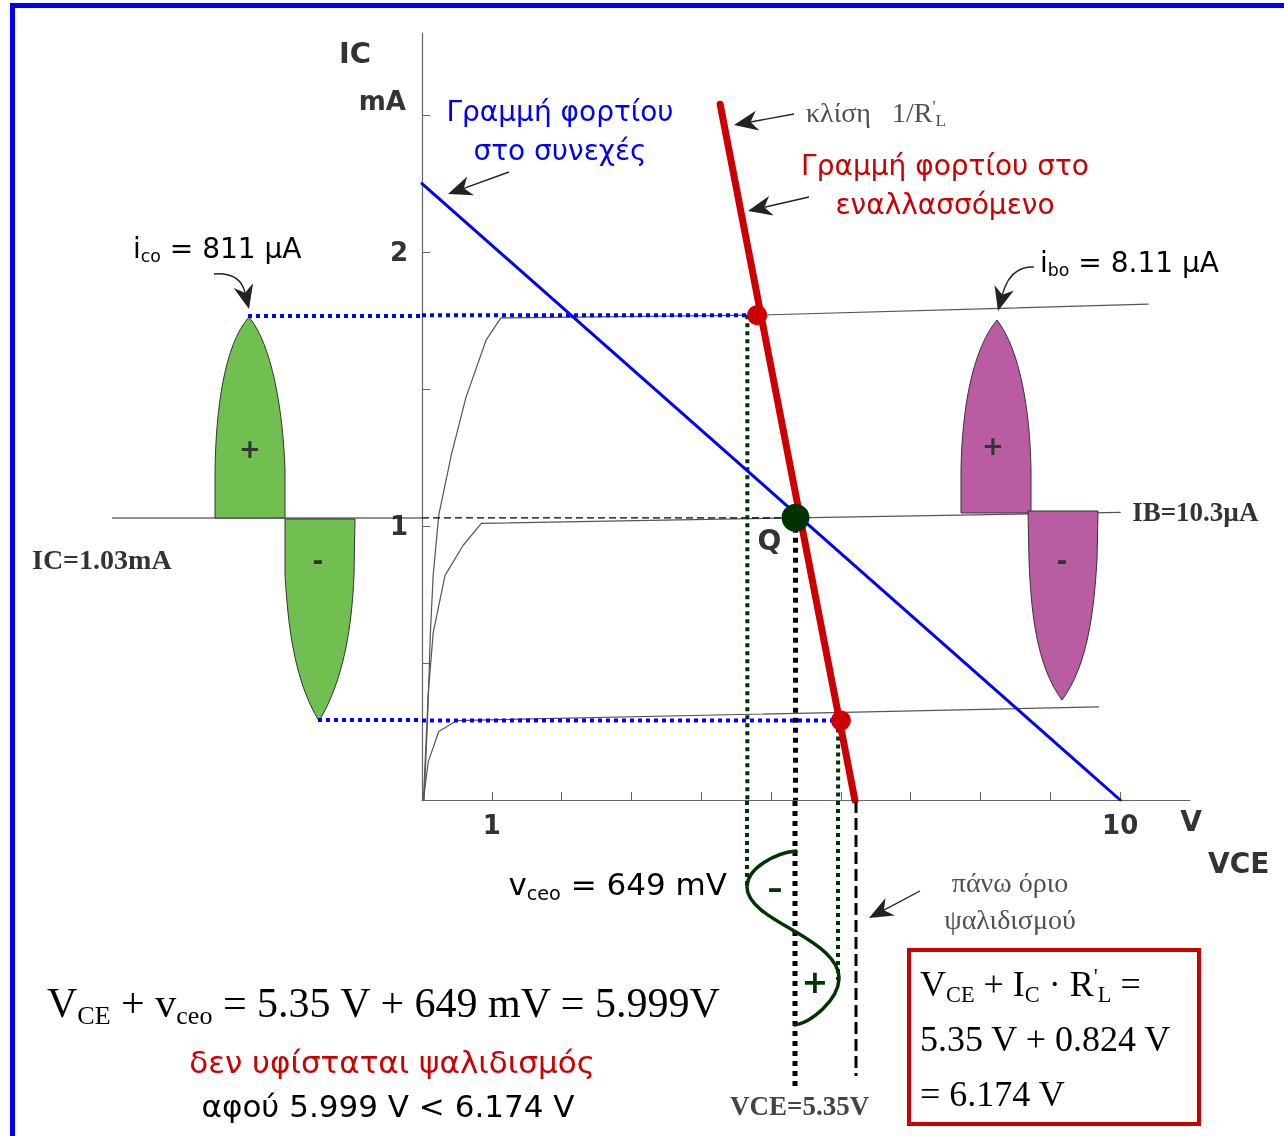  I want to click on text: v$_{ceo}$ = 649 mV, so click(617, 885).